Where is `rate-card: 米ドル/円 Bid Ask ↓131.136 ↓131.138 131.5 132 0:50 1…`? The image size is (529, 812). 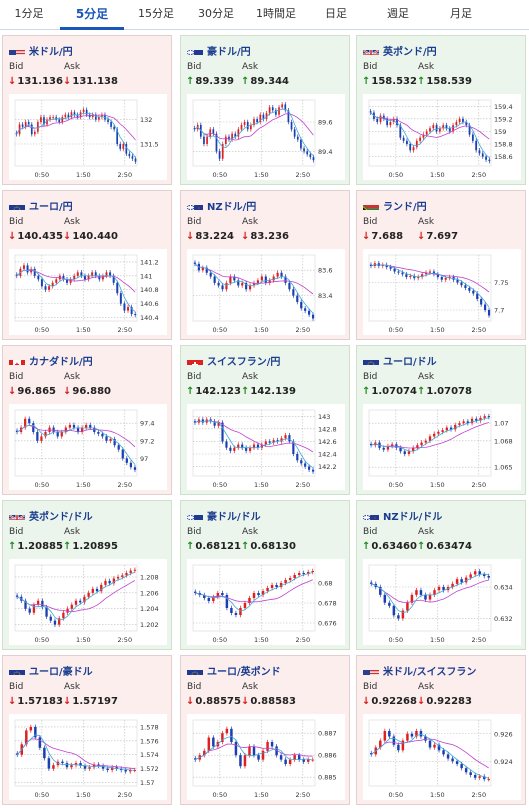
rate-card: 米ドル/円 Bid Ask ↓131.136 ↓131.138 131.5 132 0:50 1… is located at coordinates (87, 110).